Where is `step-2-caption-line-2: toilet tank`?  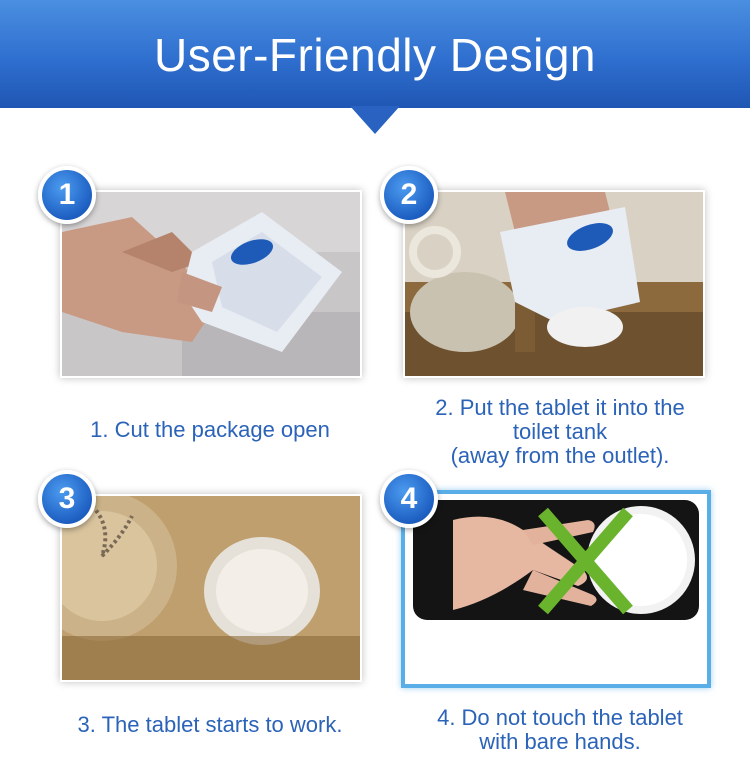 step-2-caption-line-2: toilet tank is located at coordinates (560, 431).